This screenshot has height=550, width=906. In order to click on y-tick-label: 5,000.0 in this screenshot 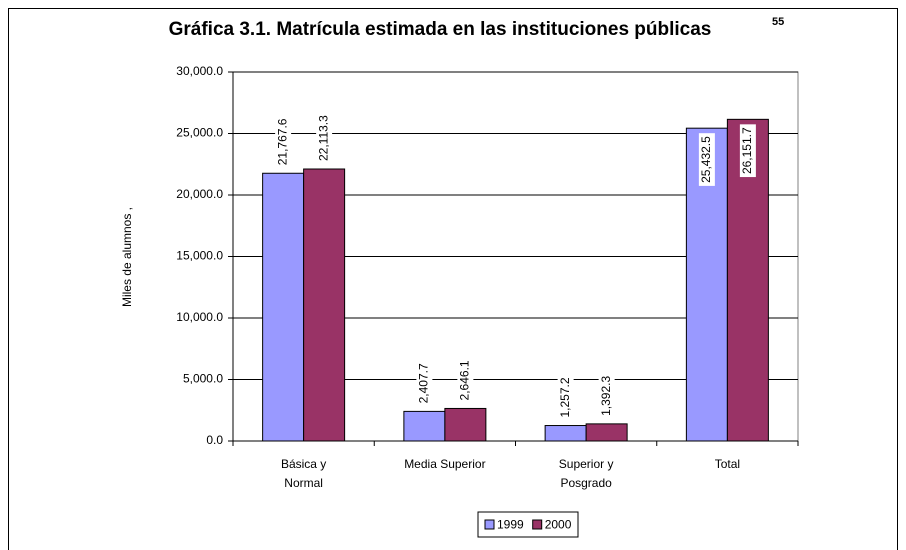, I will do `click(203, 379)`.